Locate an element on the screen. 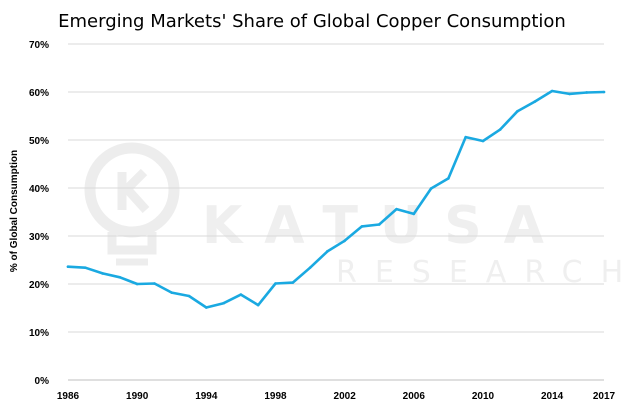 Image resolution: width=624 pixels, height=408 pixels. x-tick-label: 1998 is located at coordinates (275, 396).